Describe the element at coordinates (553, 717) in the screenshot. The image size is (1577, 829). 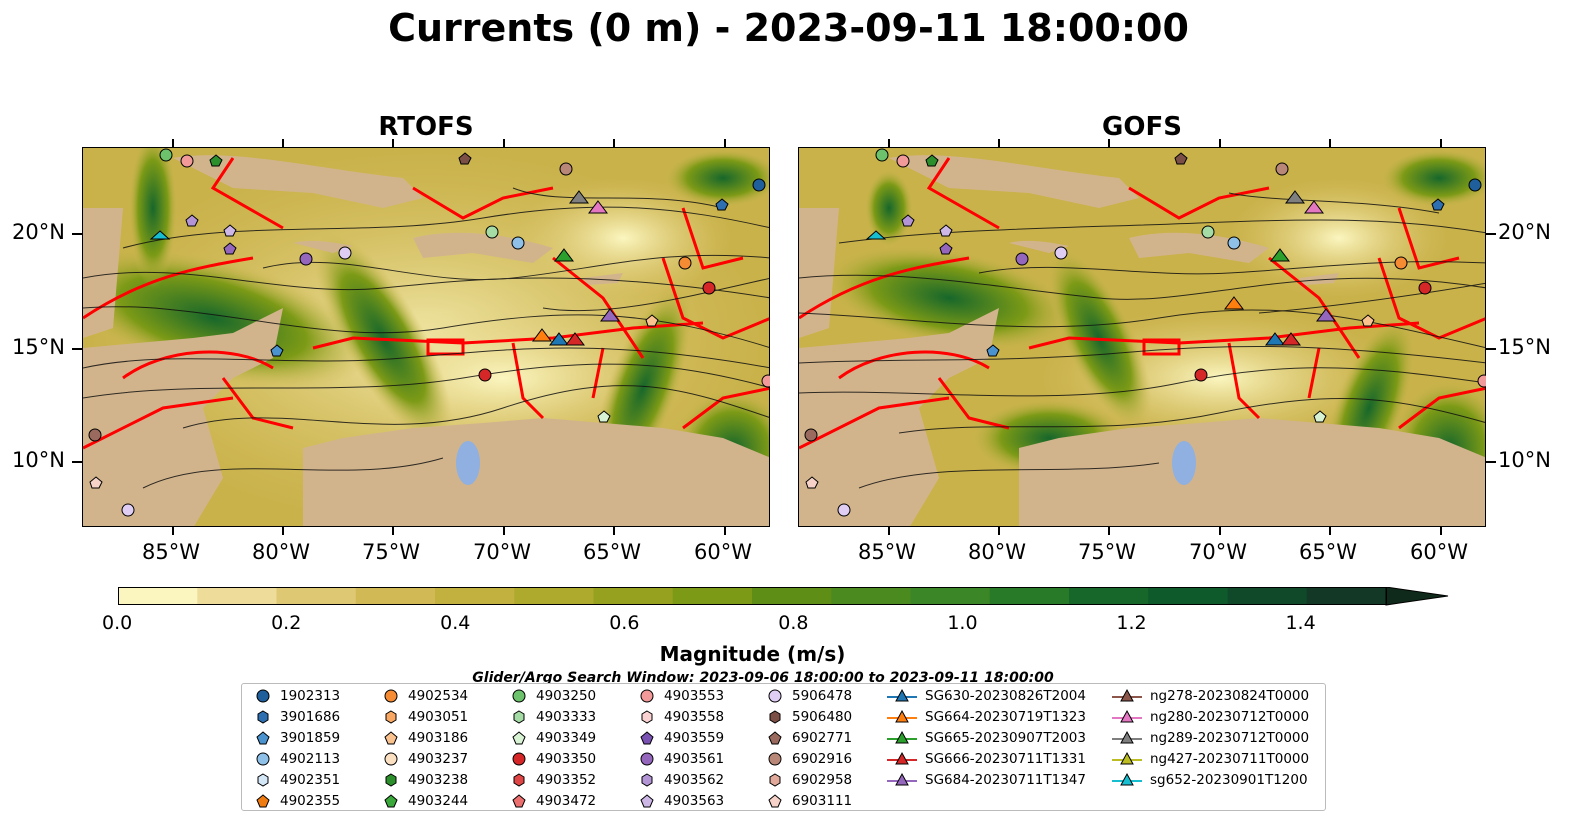
I see `legend-item: 4903333` at that location.